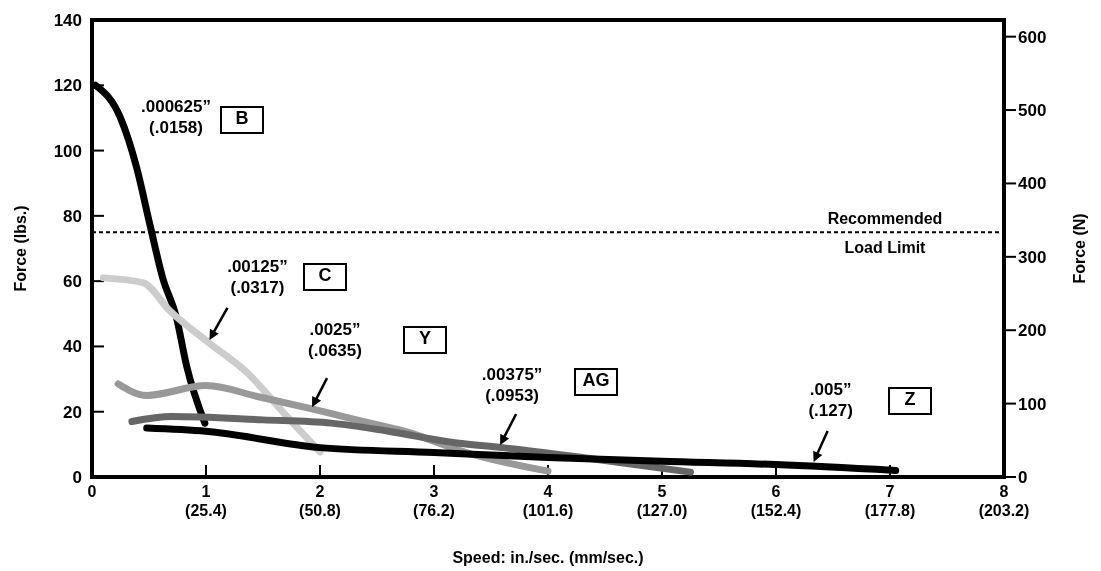 This screenshot has height=571, width=1101. Describe the element at coordinates (1004, 510) in the screenshot. I see `x2-tick-label: (203.2)` at that location.